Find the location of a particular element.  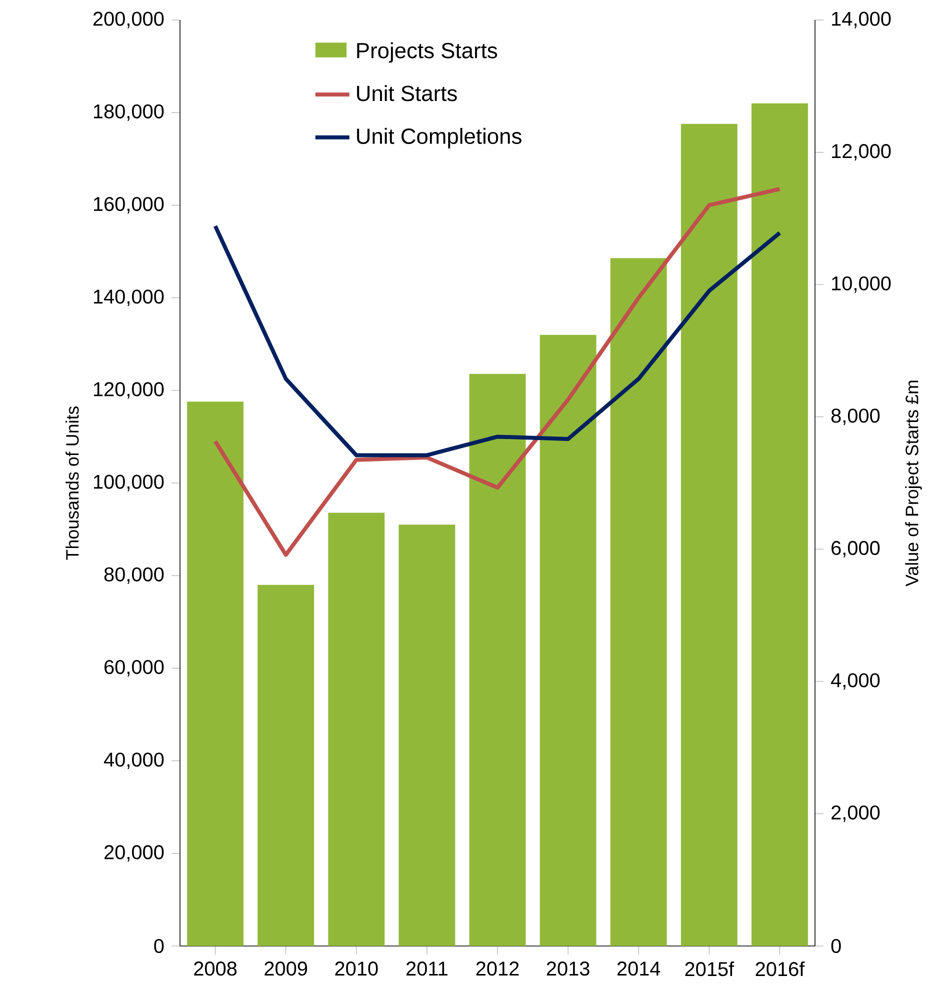

y-tick-label: 180,000 is located at coordinates (129, 112).